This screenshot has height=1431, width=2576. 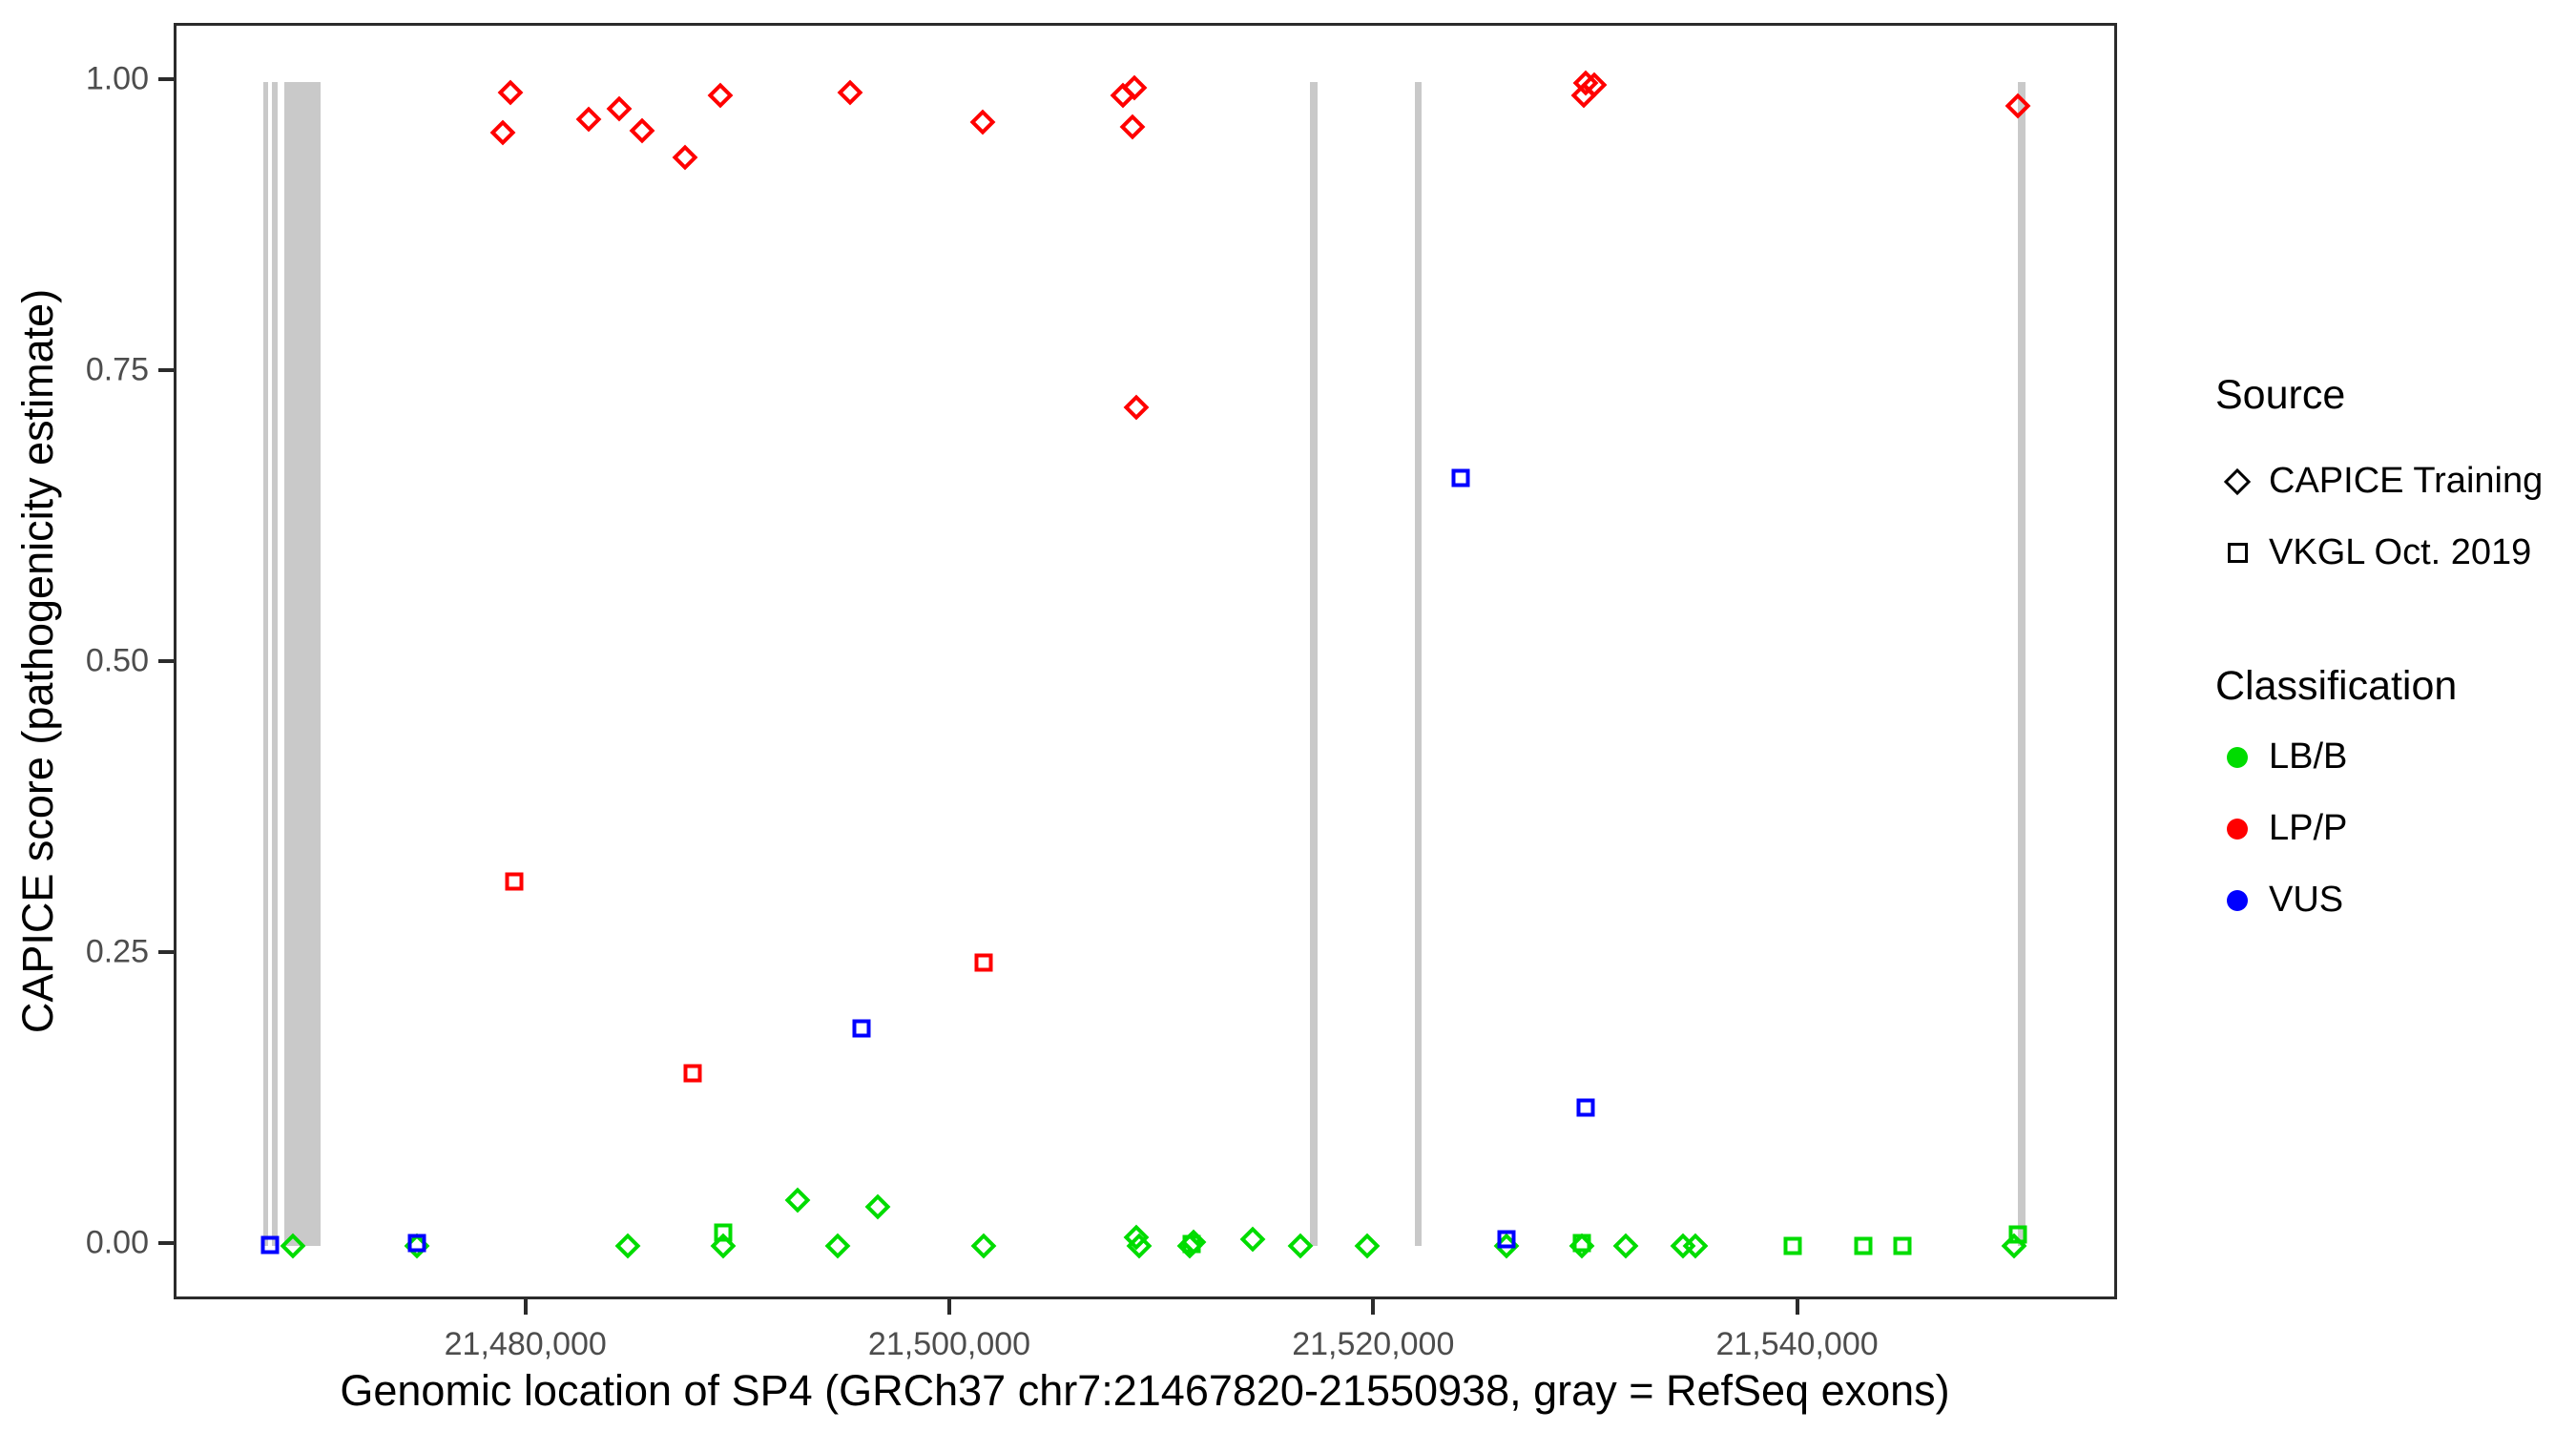 What do you see at coordinates (2306, 900) in the screenshot?
I see `legend-label: VUS` at bounding box center [2306, 900].